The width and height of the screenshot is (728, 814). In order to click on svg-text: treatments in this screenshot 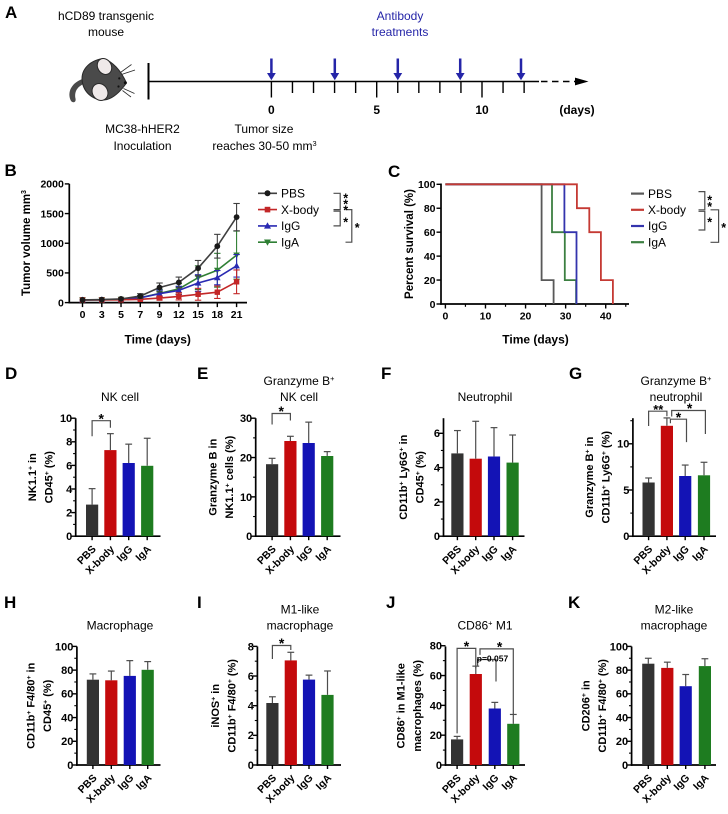, I will do `click(400, 32)`.